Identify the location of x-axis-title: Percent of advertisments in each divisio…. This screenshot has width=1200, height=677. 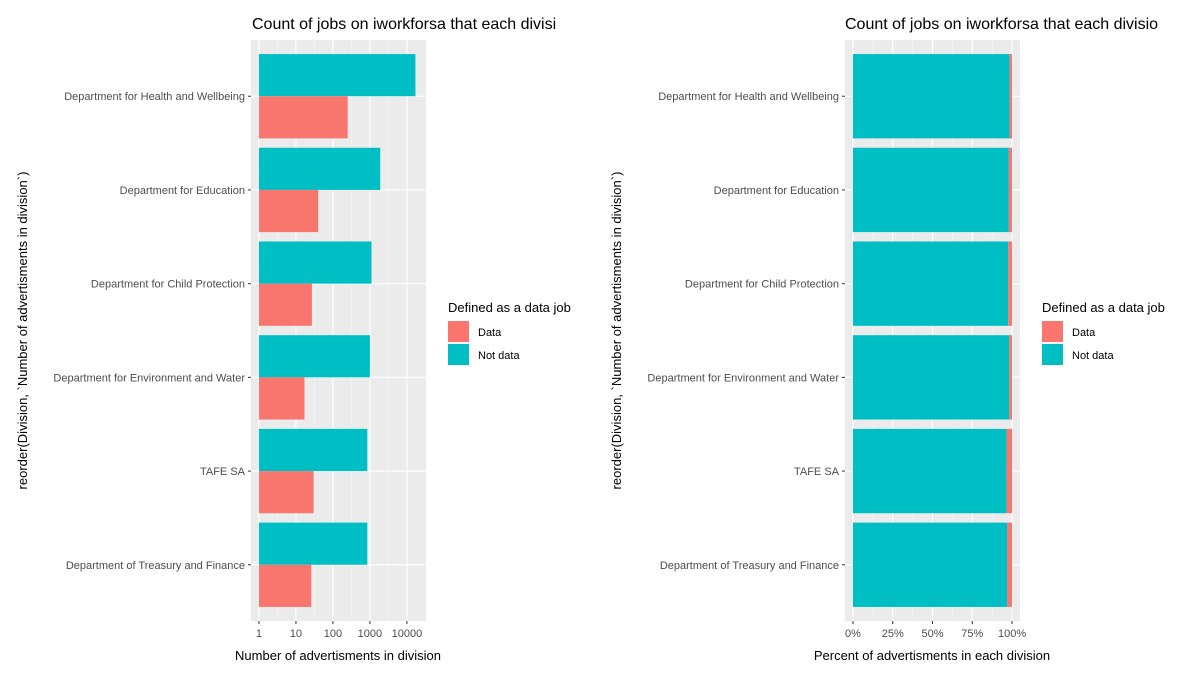
(932, 655).